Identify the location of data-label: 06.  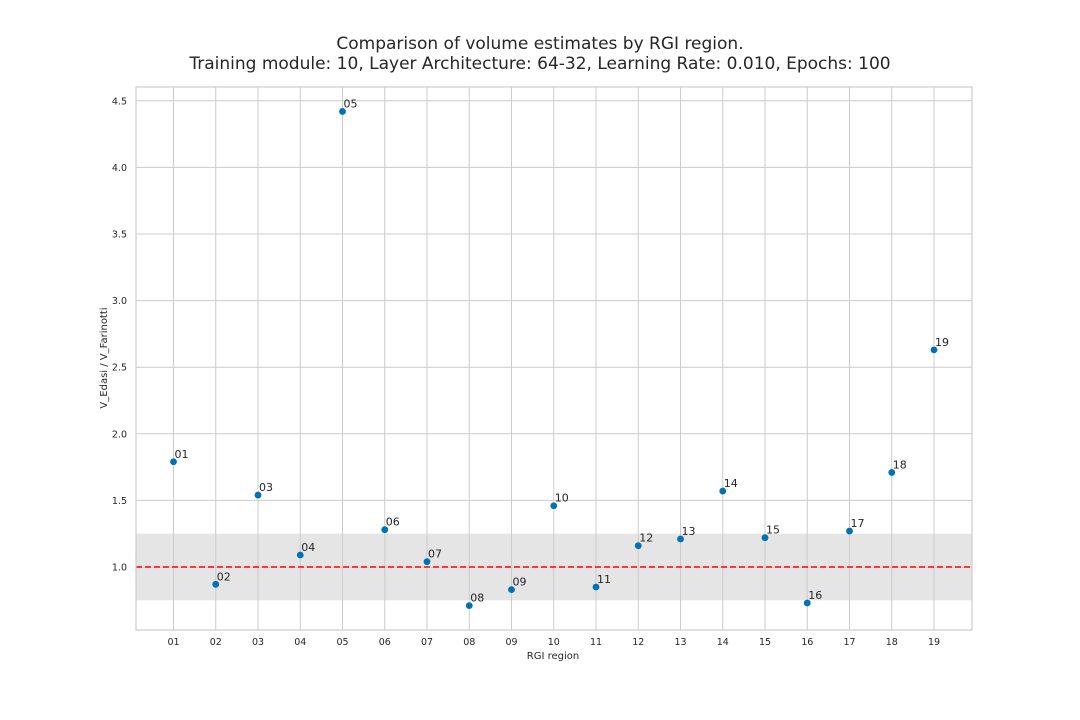
(393, 522).